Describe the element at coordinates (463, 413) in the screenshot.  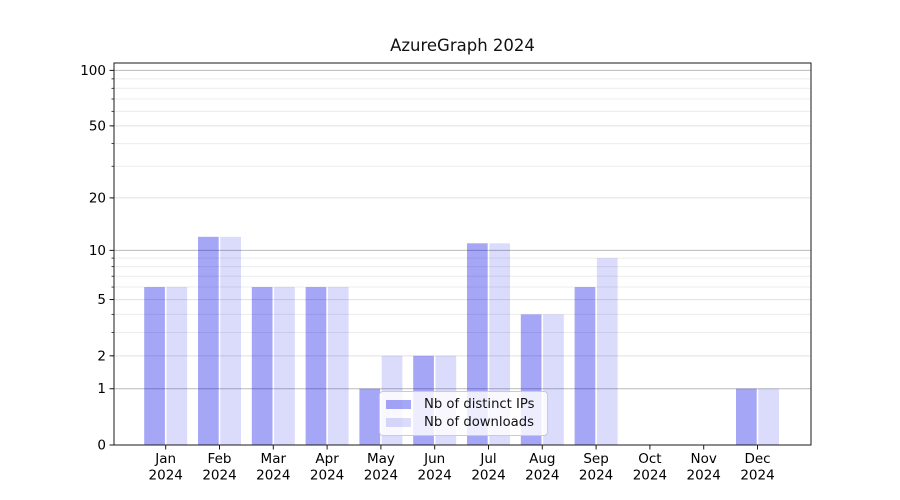
I see `legend: Nb of distinct IPs Nb of downloads` at that location.